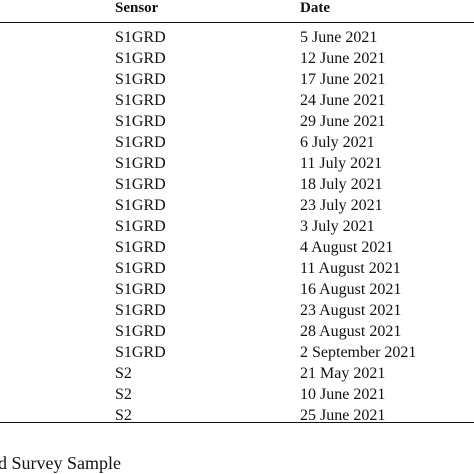 The height and width of the screenshot is (474, 474). I want to click on cell-date: 3 July 2021, so click(337, 226).